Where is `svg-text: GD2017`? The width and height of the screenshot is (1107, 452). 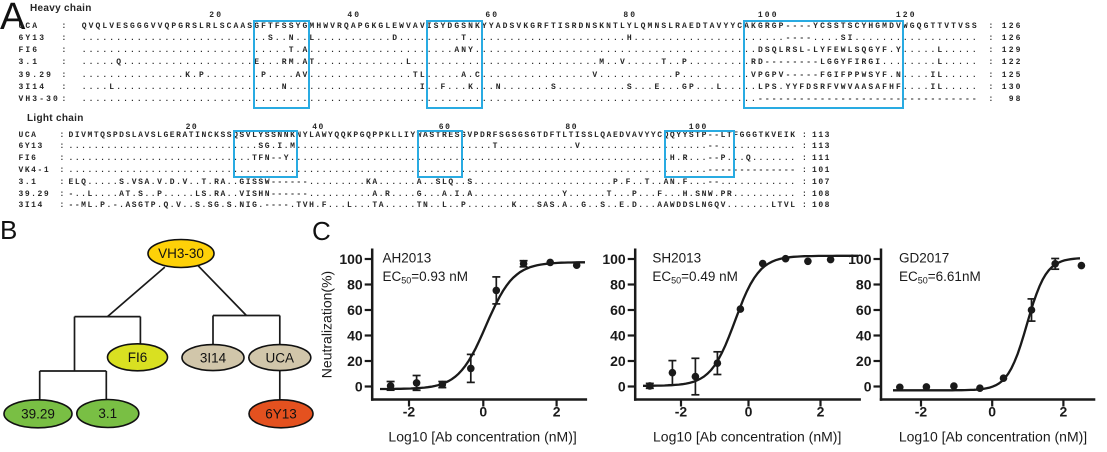 svg-text: GD2017 is located at coordinates (924, 258).